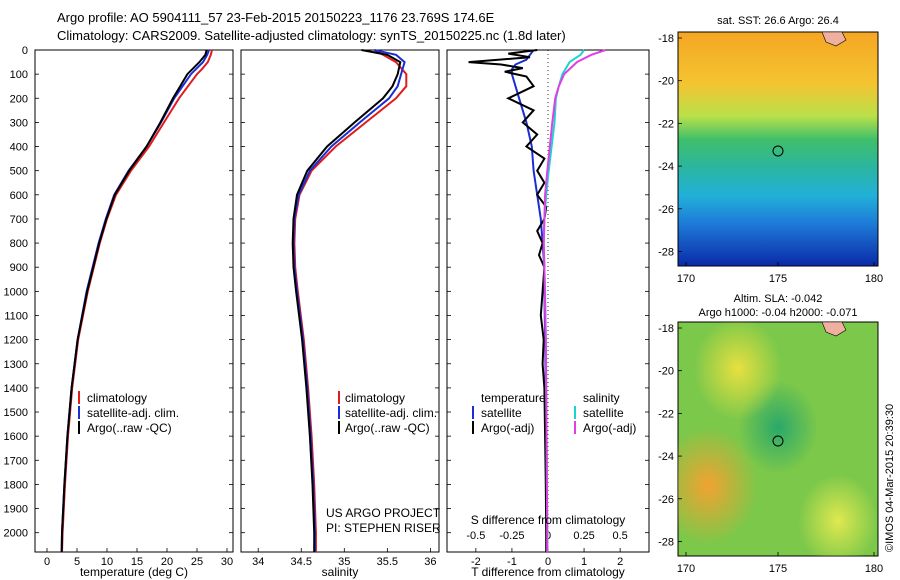  Describe the element at coordinates (430, 562) in the screenshot. I see `x-tick-label: 36` at that location.